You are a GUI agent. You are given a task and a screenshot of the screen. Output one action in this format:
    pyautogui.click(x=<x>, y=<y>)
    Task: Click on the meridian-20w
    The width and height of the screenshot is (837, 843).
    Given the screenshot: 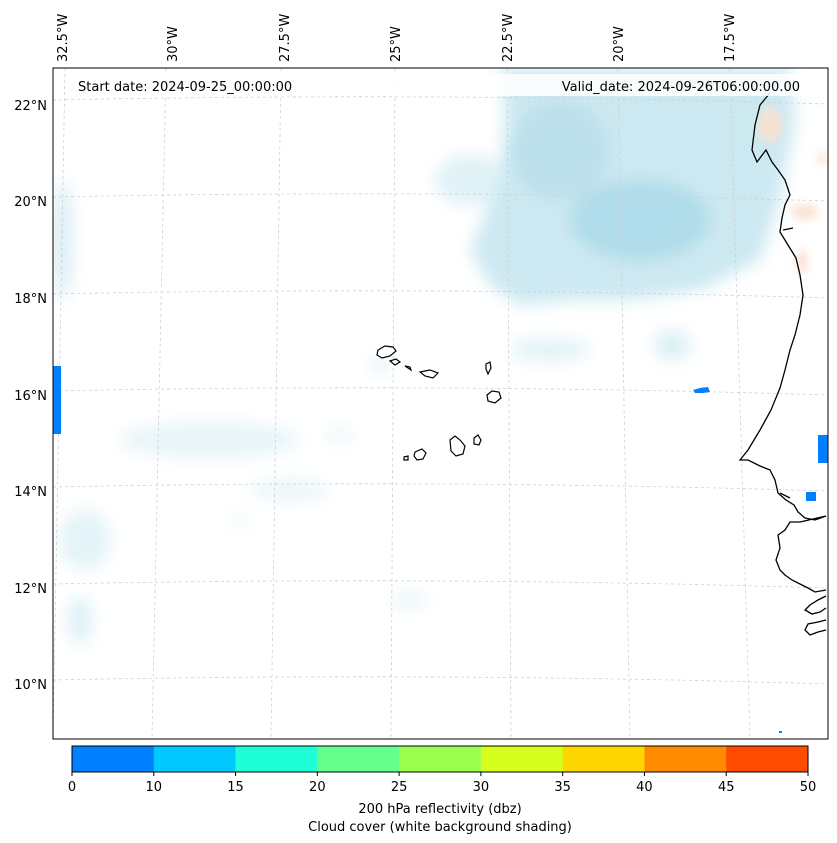 What is the action you would take?
    pyautogui.click(x=624, y=403)
    